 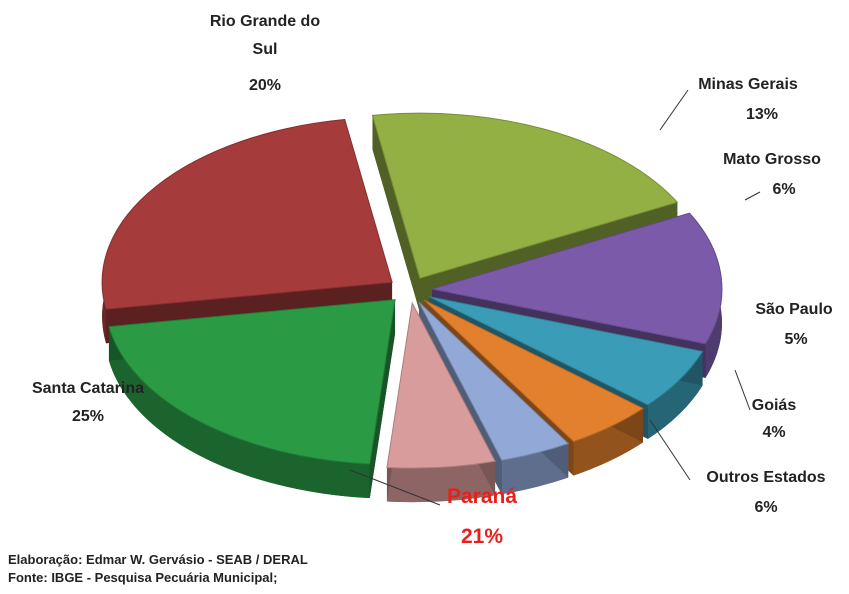 I want to click on value-label: 4%, so click(x=774, y=432).